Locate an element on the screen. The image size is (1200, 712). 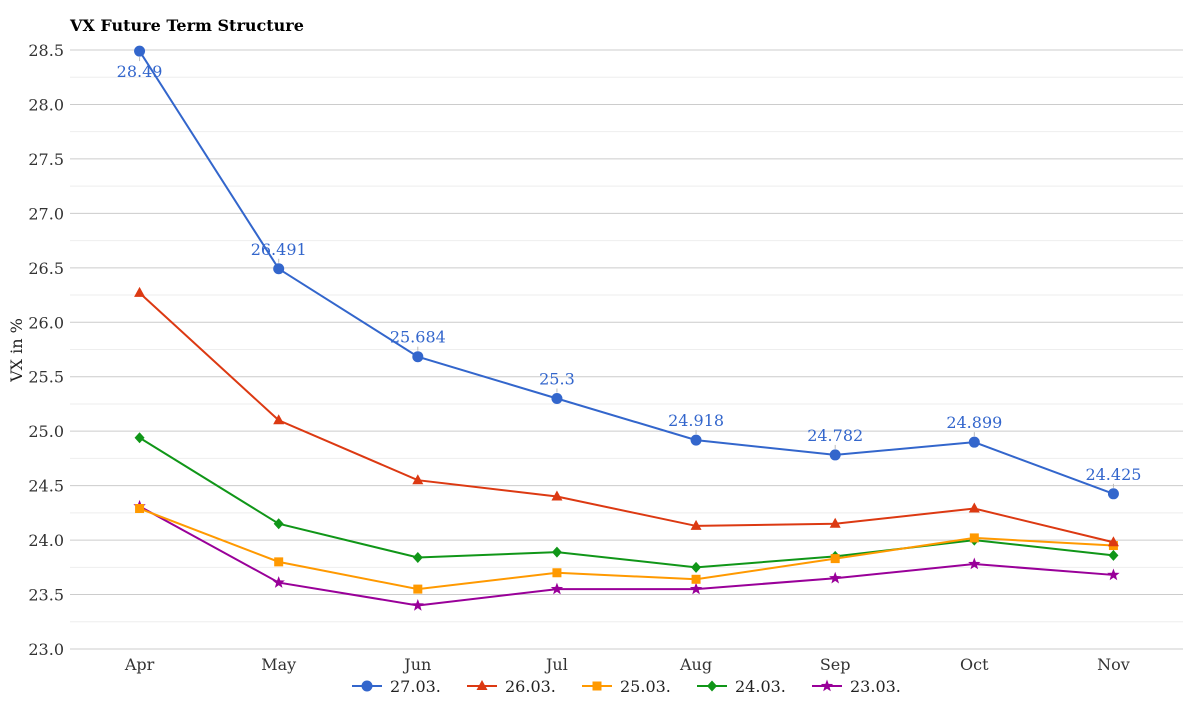
legend-item: 23.03. is located at coordinates (856, 686).